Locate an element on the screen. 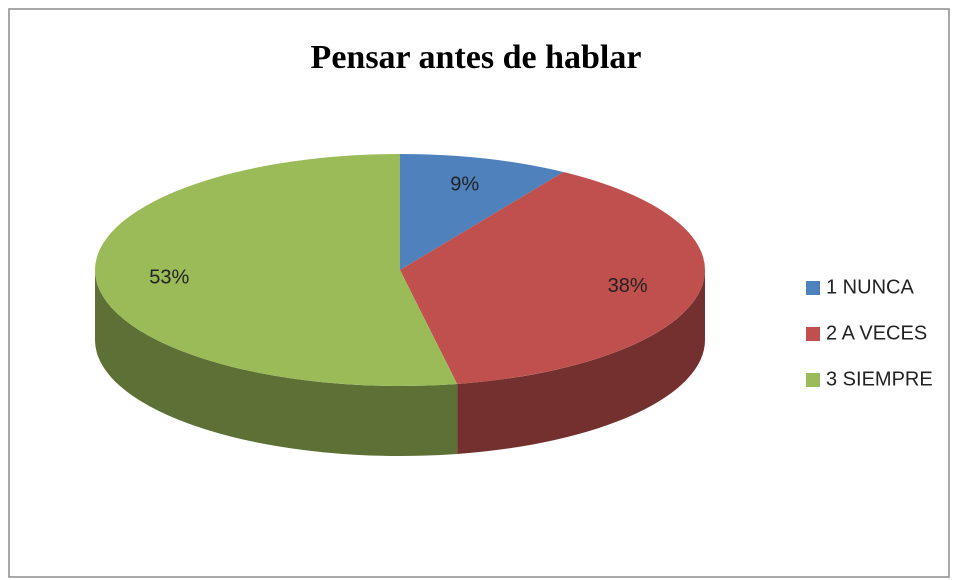 The image size is (953, 580). legend-label: 2 A VECES is located at coordinates (876, 333).